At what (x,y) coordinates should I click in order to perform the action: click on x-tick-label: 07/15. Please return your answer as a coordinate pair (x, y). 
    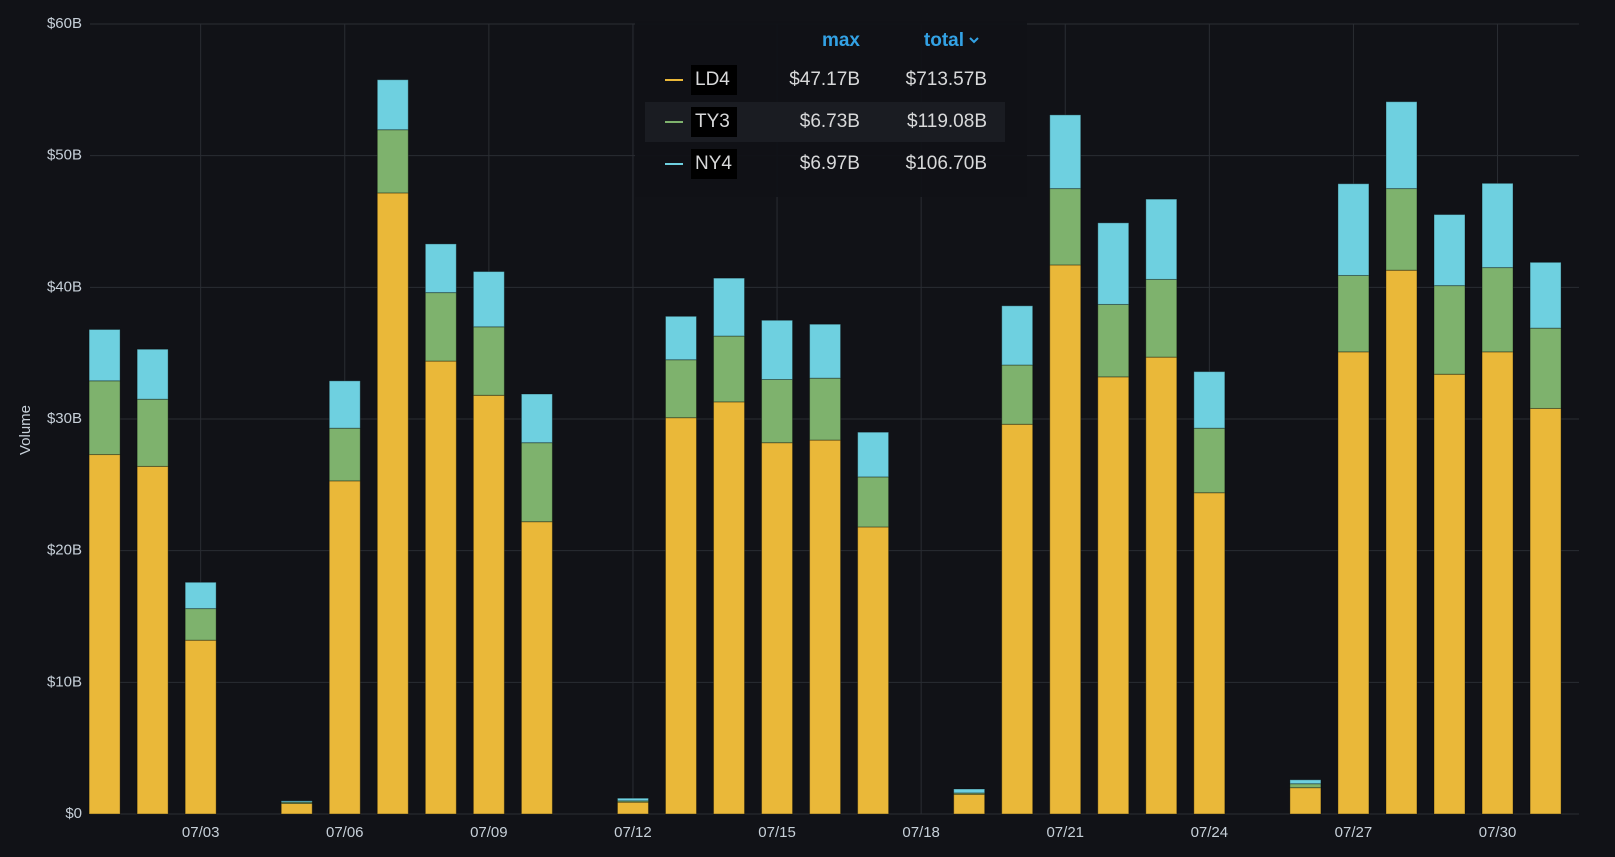
    Looking at the image, I should click on (777, 832).